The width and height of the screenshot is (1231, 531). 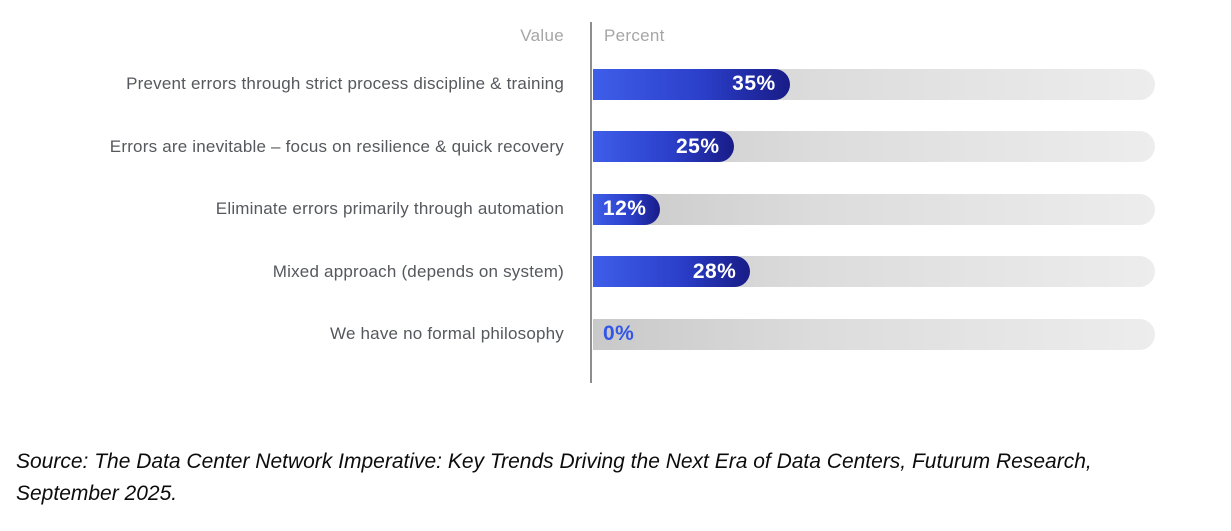 I want to click on bar: 28%, so click(x=672, y=272).